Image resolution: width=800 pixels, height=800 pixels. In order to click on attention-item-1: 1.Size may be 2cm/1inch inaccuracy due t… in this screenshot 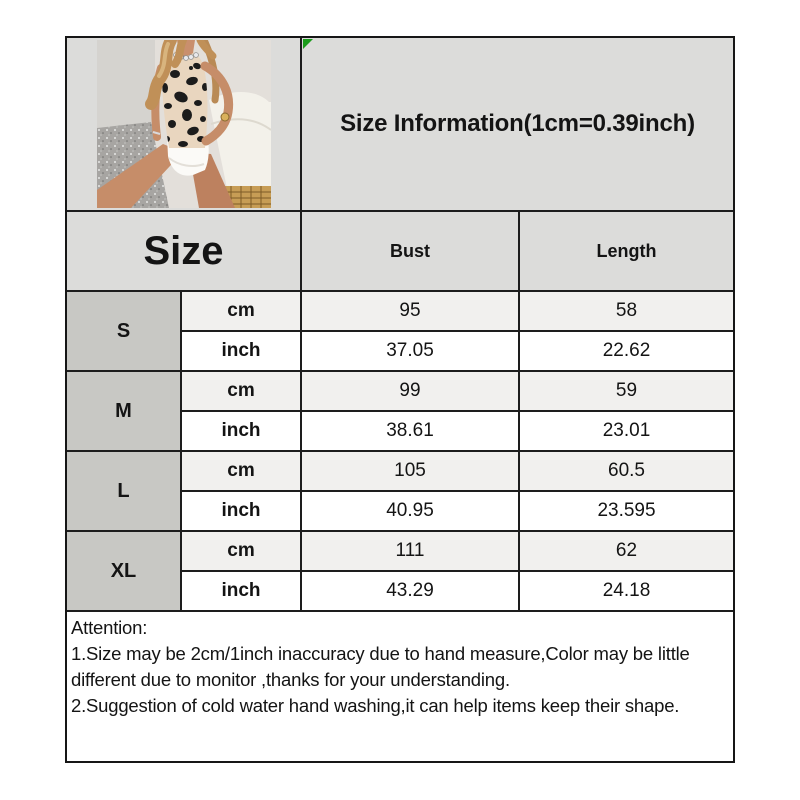, I will do `click(380, 666)`.